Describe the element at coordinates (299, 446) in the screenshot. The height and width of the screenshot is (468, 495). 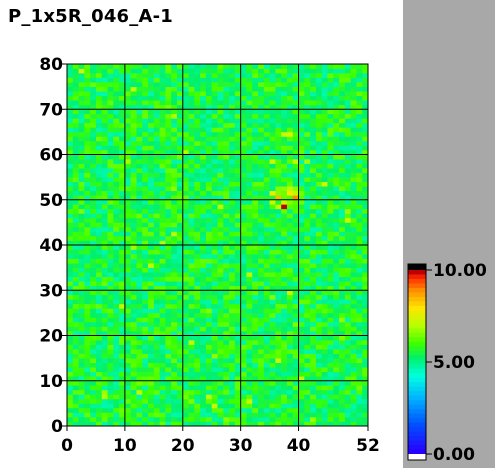
I see `x-tick-label: 40` at that location.